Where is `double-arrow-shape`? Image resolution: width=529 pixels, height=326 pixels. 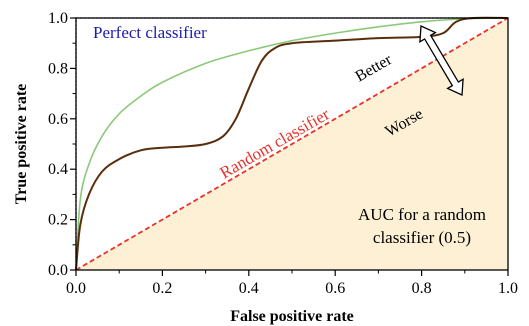 double-arrow-shape is located at coordinates (441, 60).